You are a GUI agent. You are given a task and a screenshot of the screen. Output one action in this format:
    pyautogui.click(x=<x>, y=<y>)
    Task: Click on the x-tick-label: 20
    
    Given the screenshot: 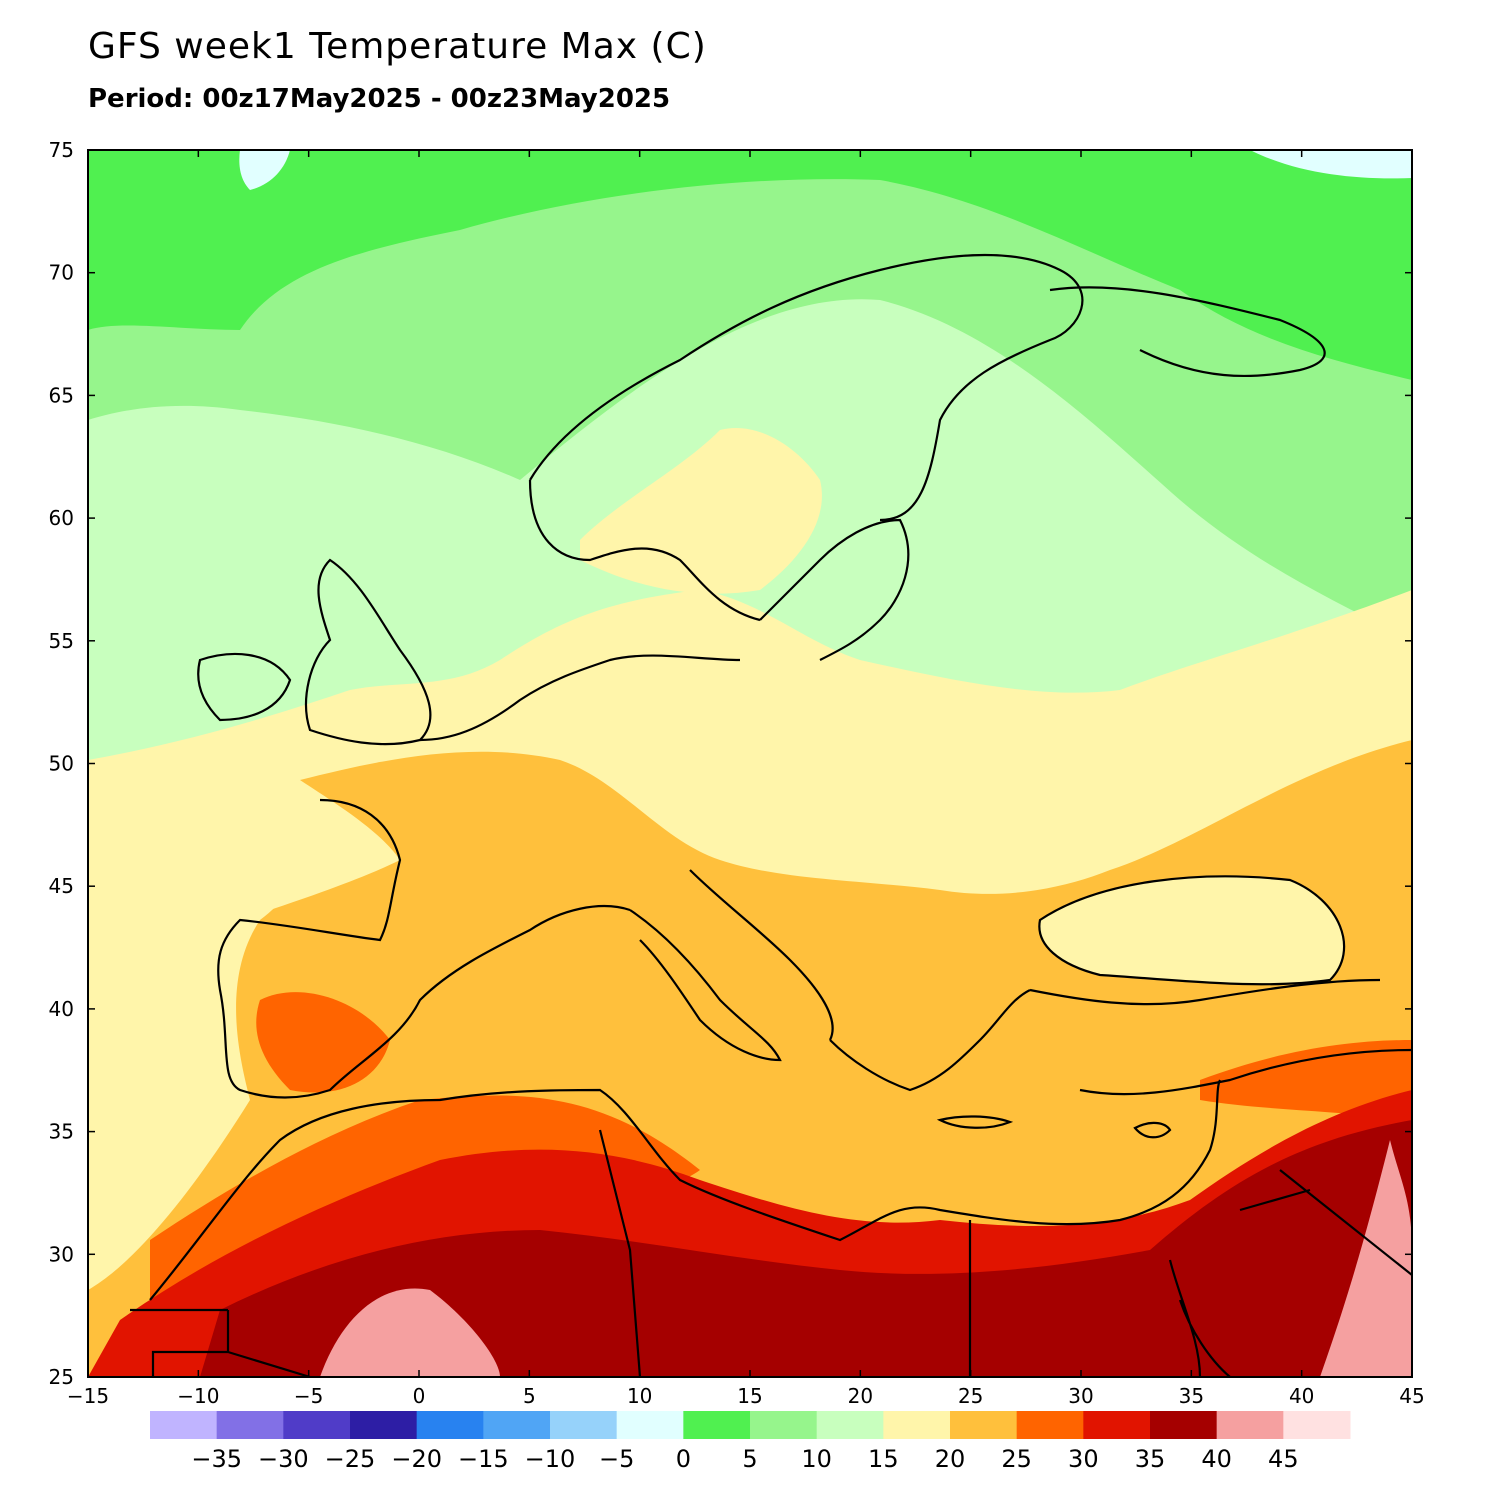 What is the action you would take?
    pyautogui.click(x=860, y=1396)
    